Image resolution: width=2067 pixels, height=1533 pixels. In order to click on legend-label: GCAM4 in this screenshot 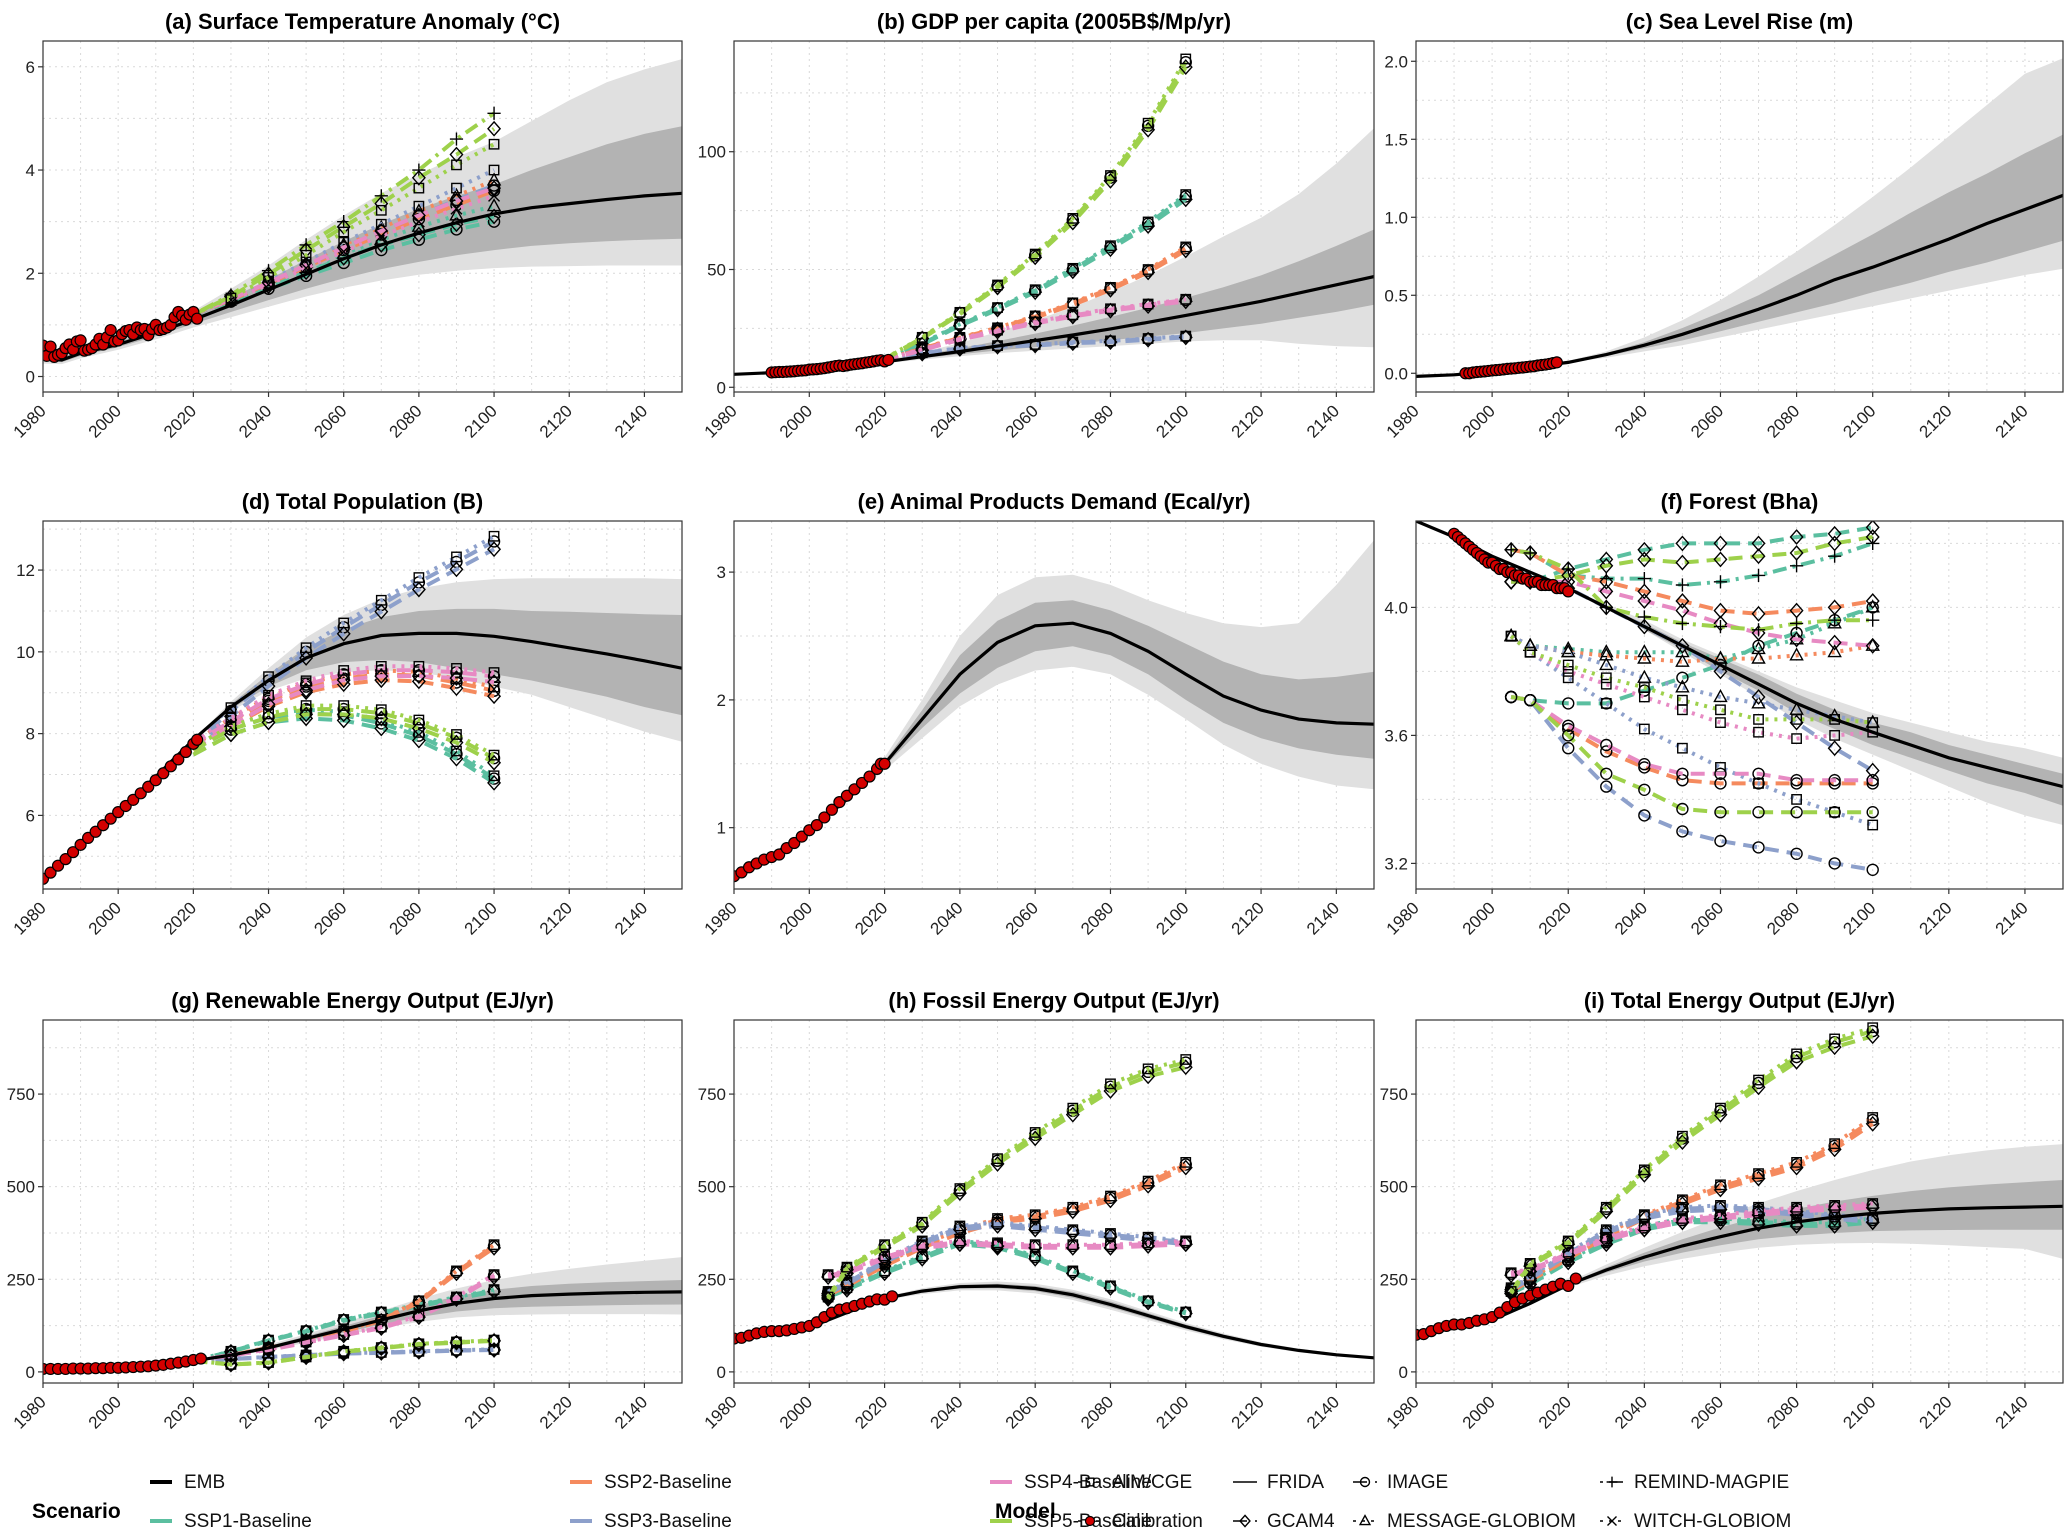, I will do `click(1301, 1521)`.